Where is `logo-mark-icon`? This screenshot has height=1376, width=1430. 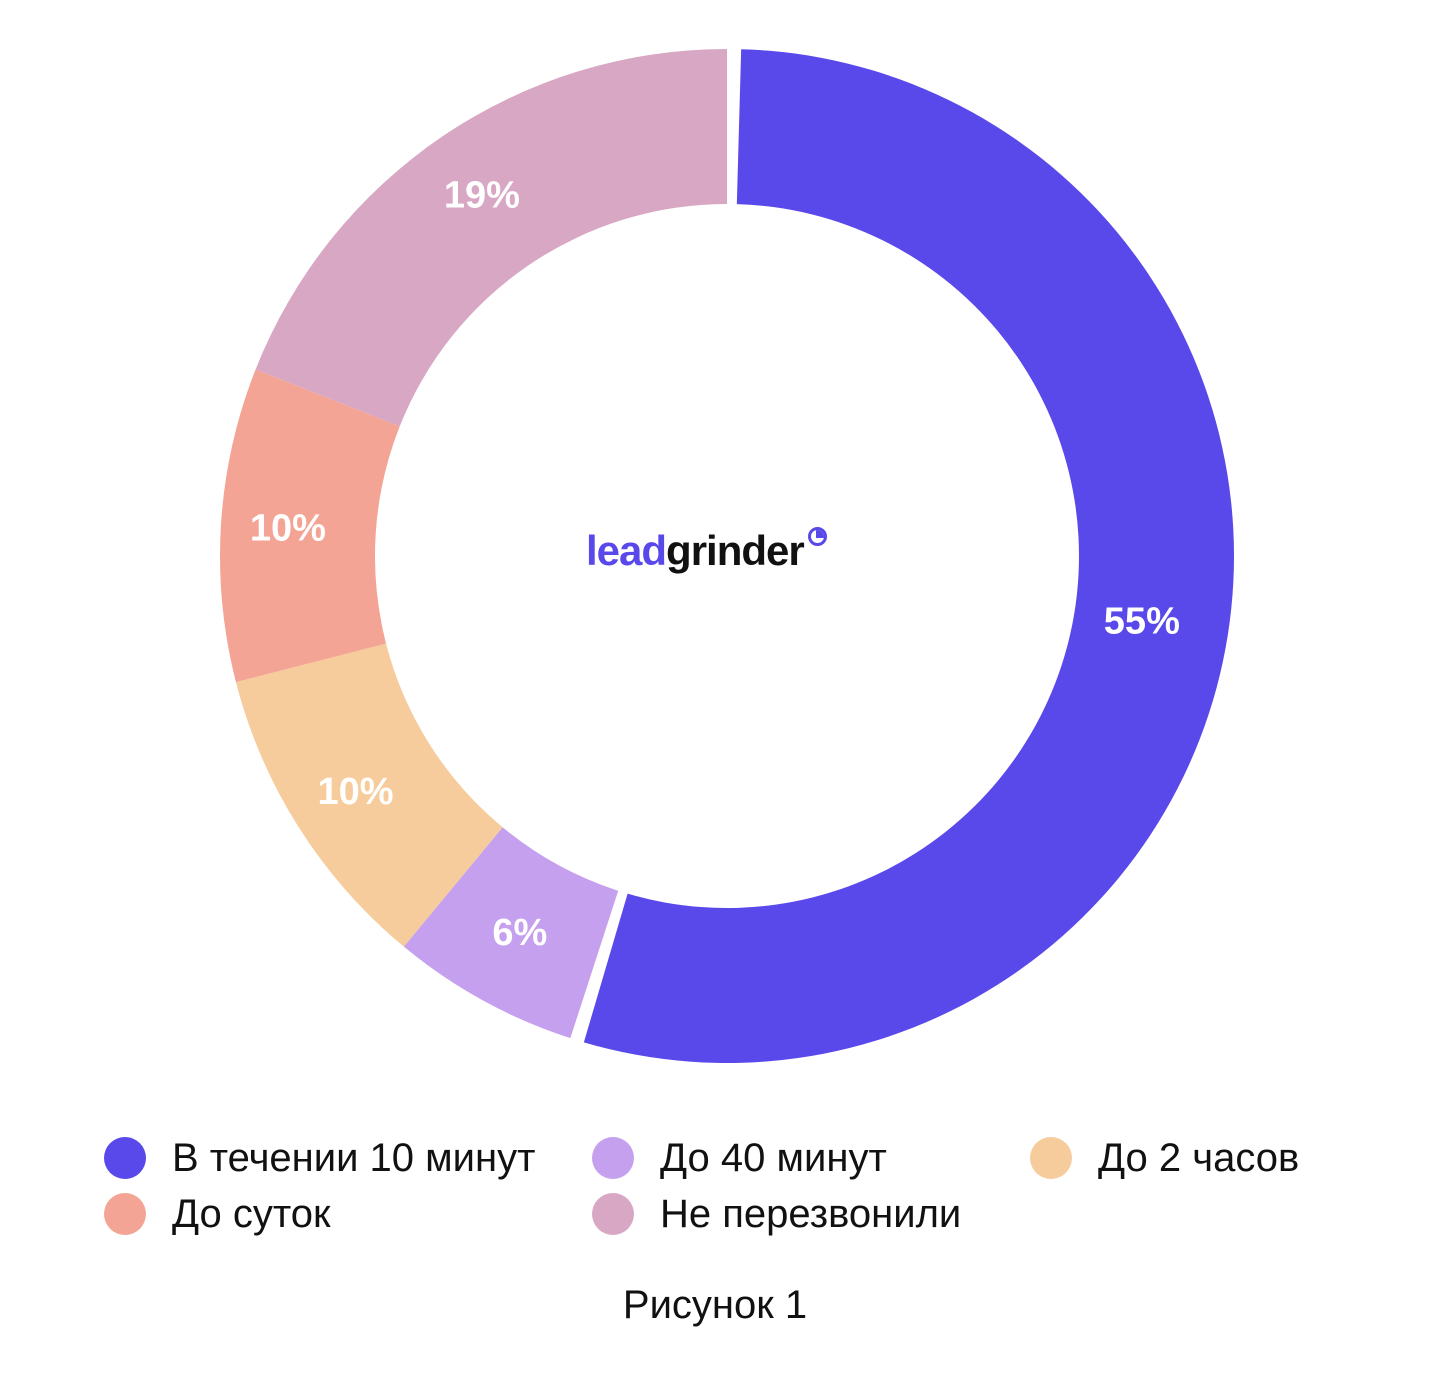
logo-mark-icon is located at coordinates (817, 536).